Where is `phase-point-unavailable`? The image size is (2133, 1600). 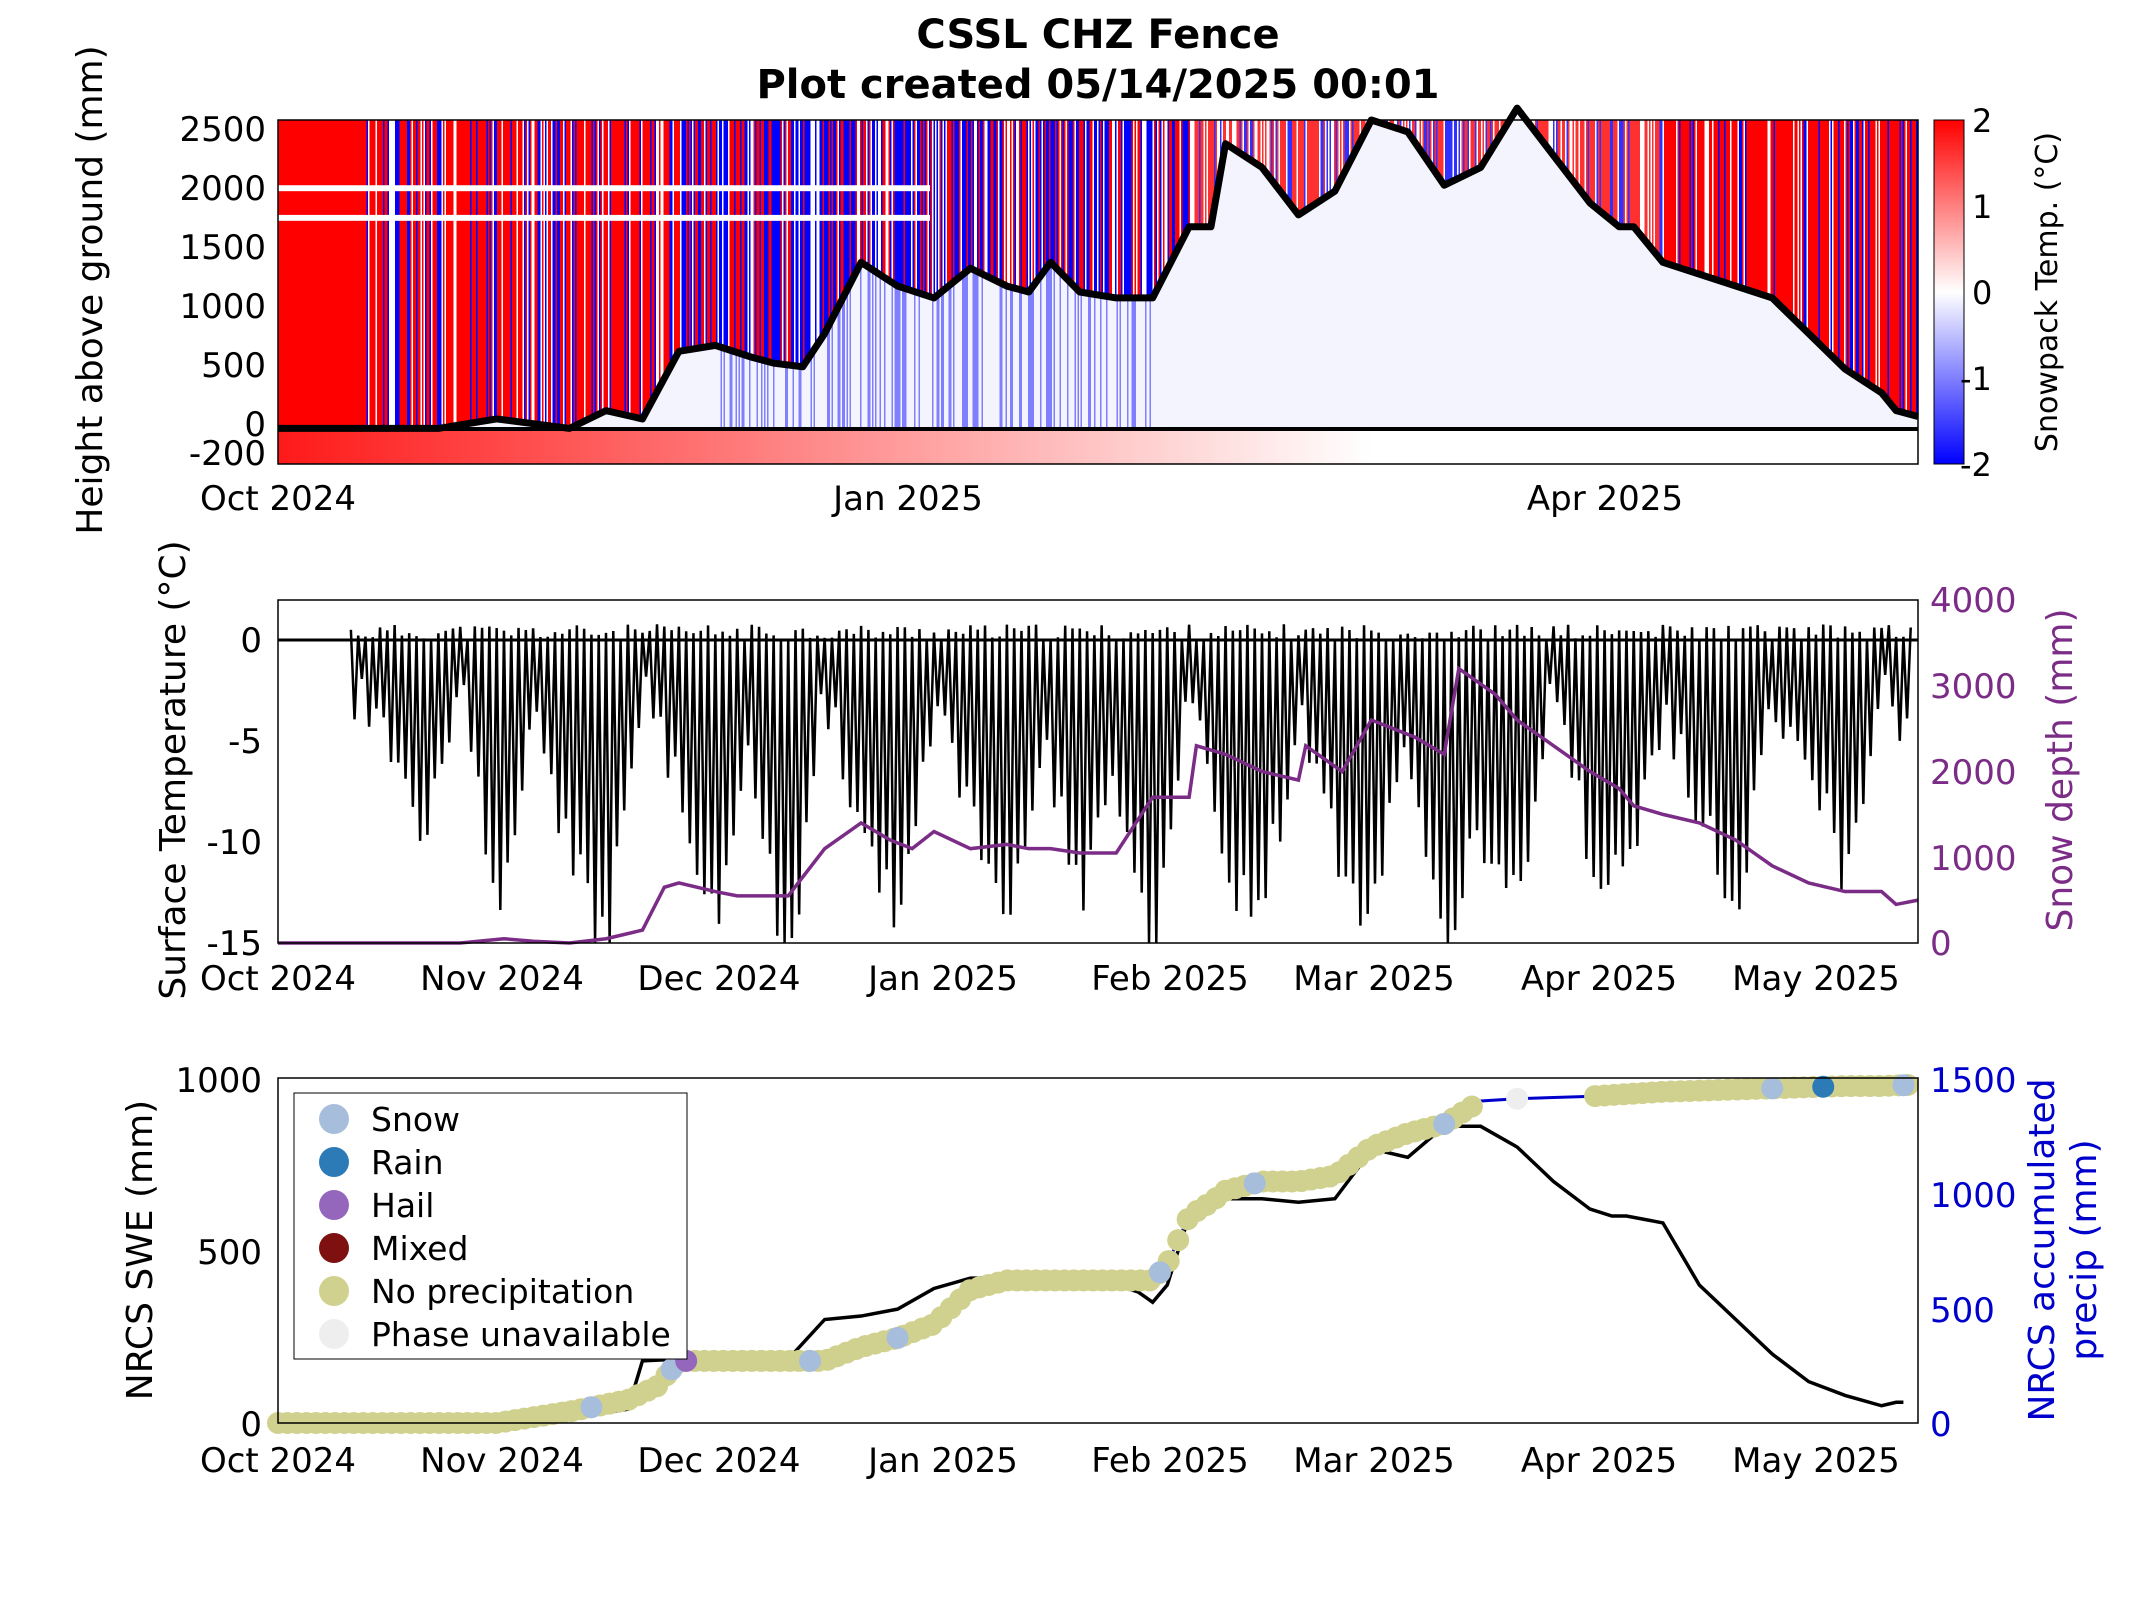 phase-point-unavailable is located at coordinates (1517, 1098).